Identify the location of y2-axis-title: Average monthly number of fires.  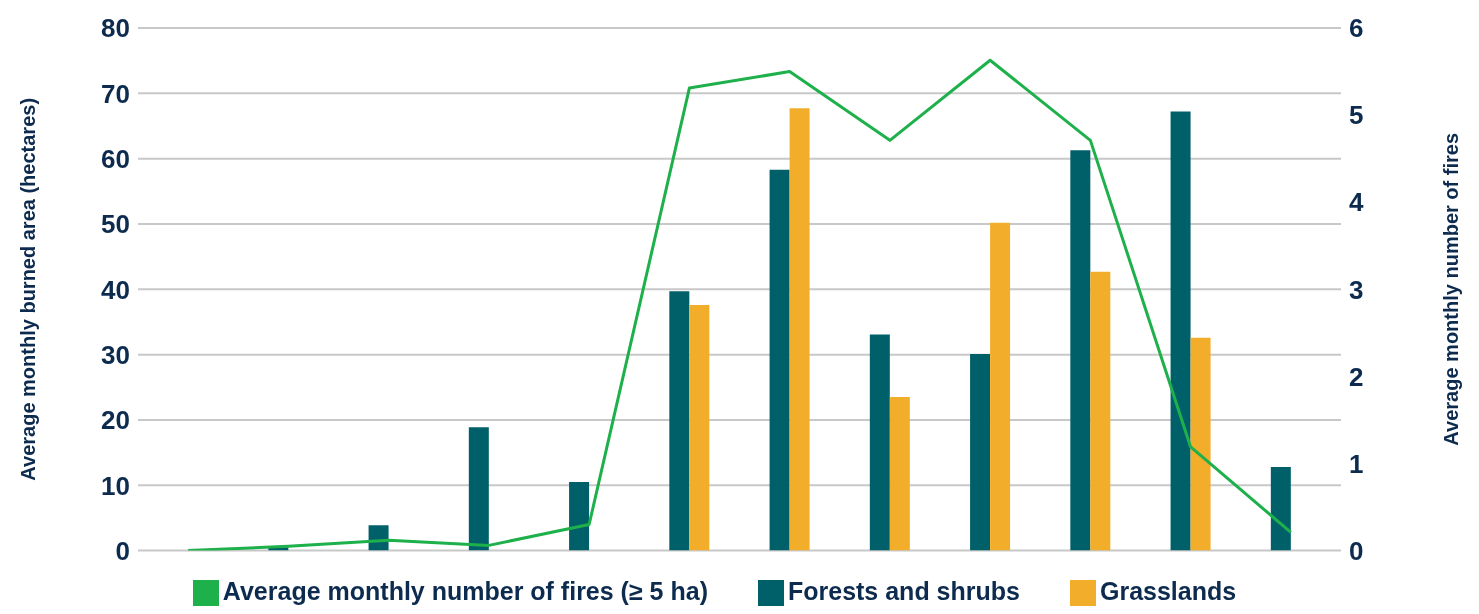
(1451, 289).